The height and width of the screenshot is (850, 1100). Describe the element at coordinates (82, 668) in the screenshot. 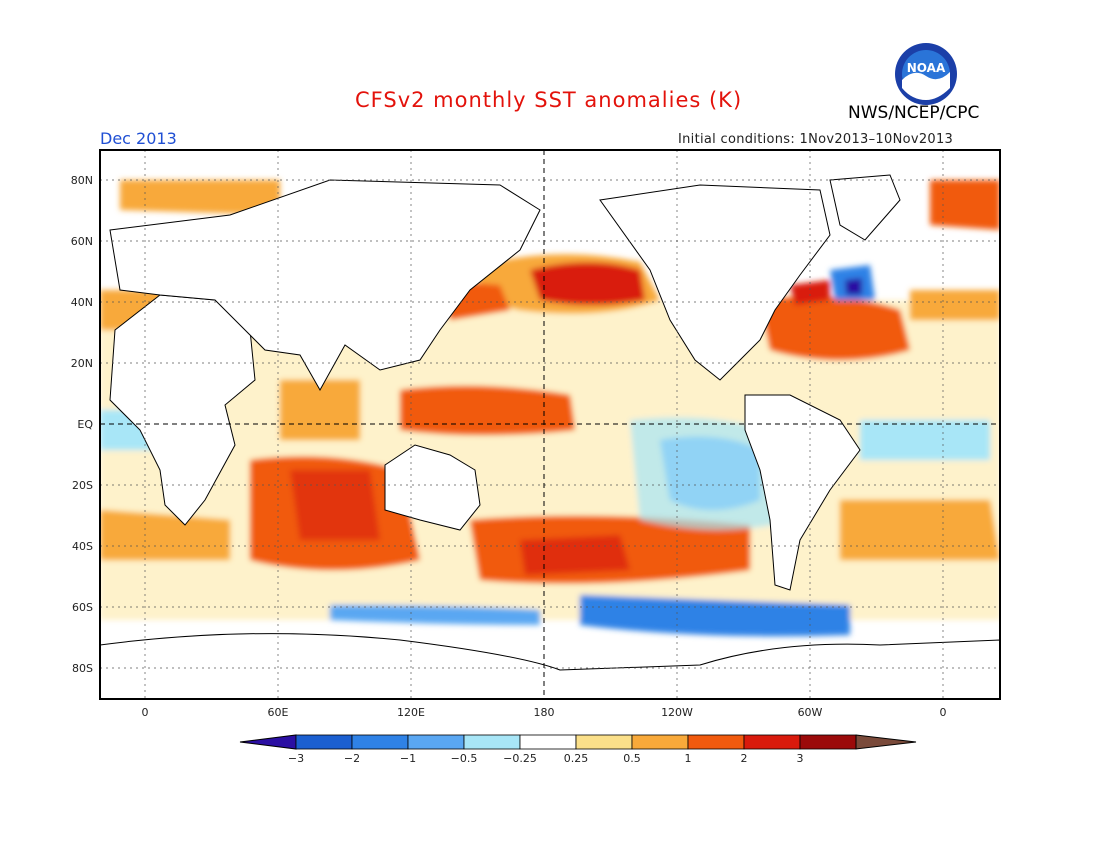

I see `lat-tick-label: 80S` at that location.